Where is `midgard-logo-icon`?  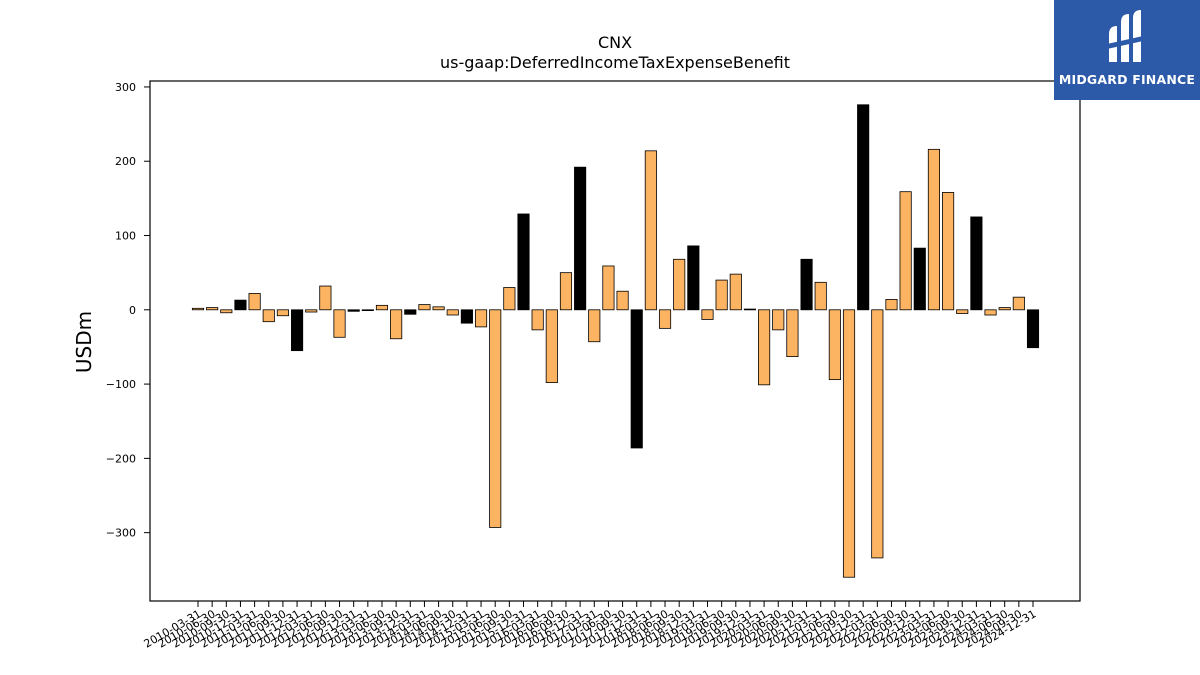 midgard-logo-icon is located at coordinates (1125, 36).